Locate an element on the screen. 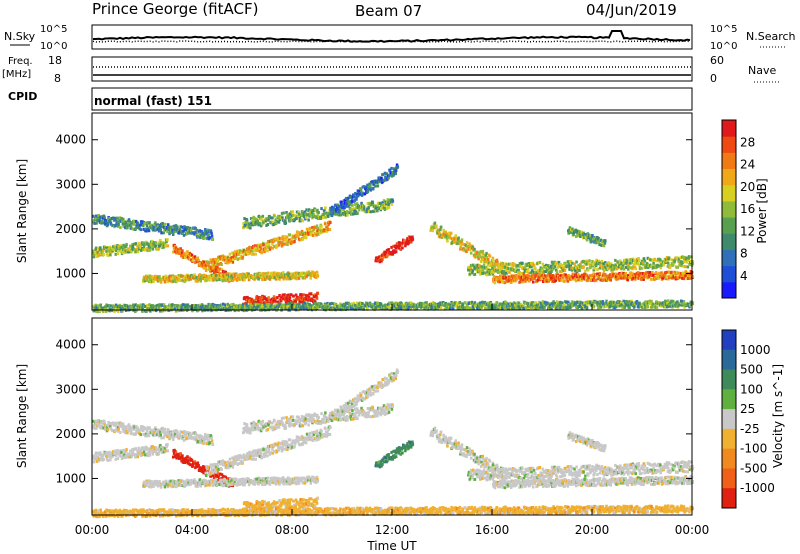  freq-right-tick-bottom: 0 is located at coordinates (713, 78).